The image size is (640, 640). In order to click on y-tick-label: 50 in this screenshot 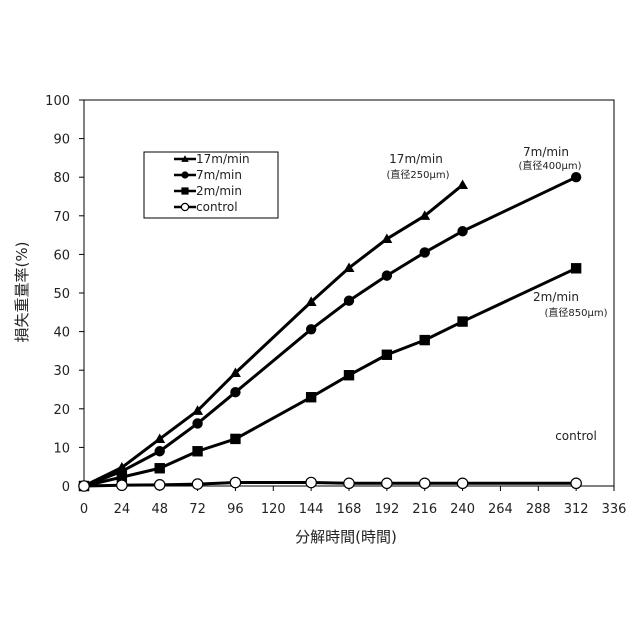, I will do `click(61, 294)`.